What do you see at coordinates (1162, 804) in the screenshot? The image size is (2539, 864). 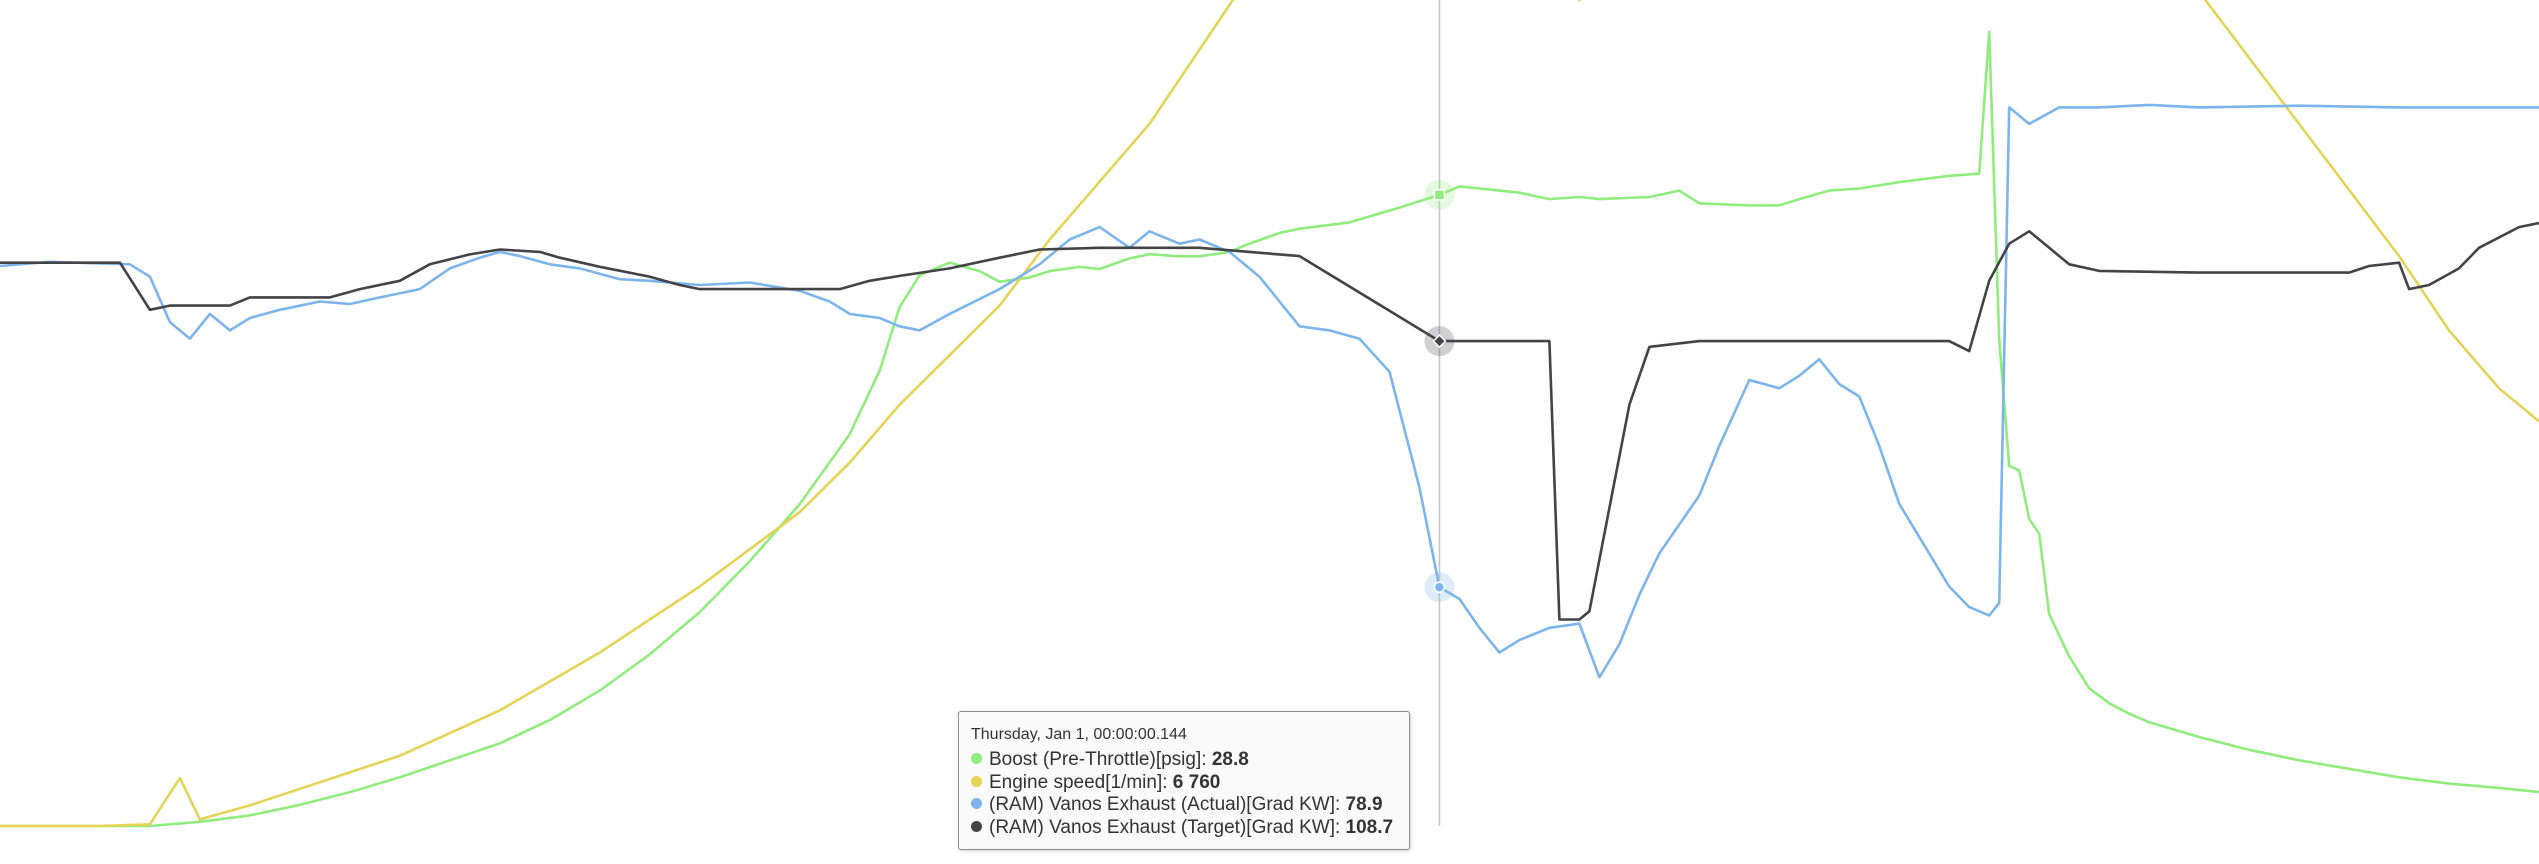 I see `tooltip-label: (RAM) Vanos Exhaust (Actual)[Grad KW]` at bounding box center [1162, 804].